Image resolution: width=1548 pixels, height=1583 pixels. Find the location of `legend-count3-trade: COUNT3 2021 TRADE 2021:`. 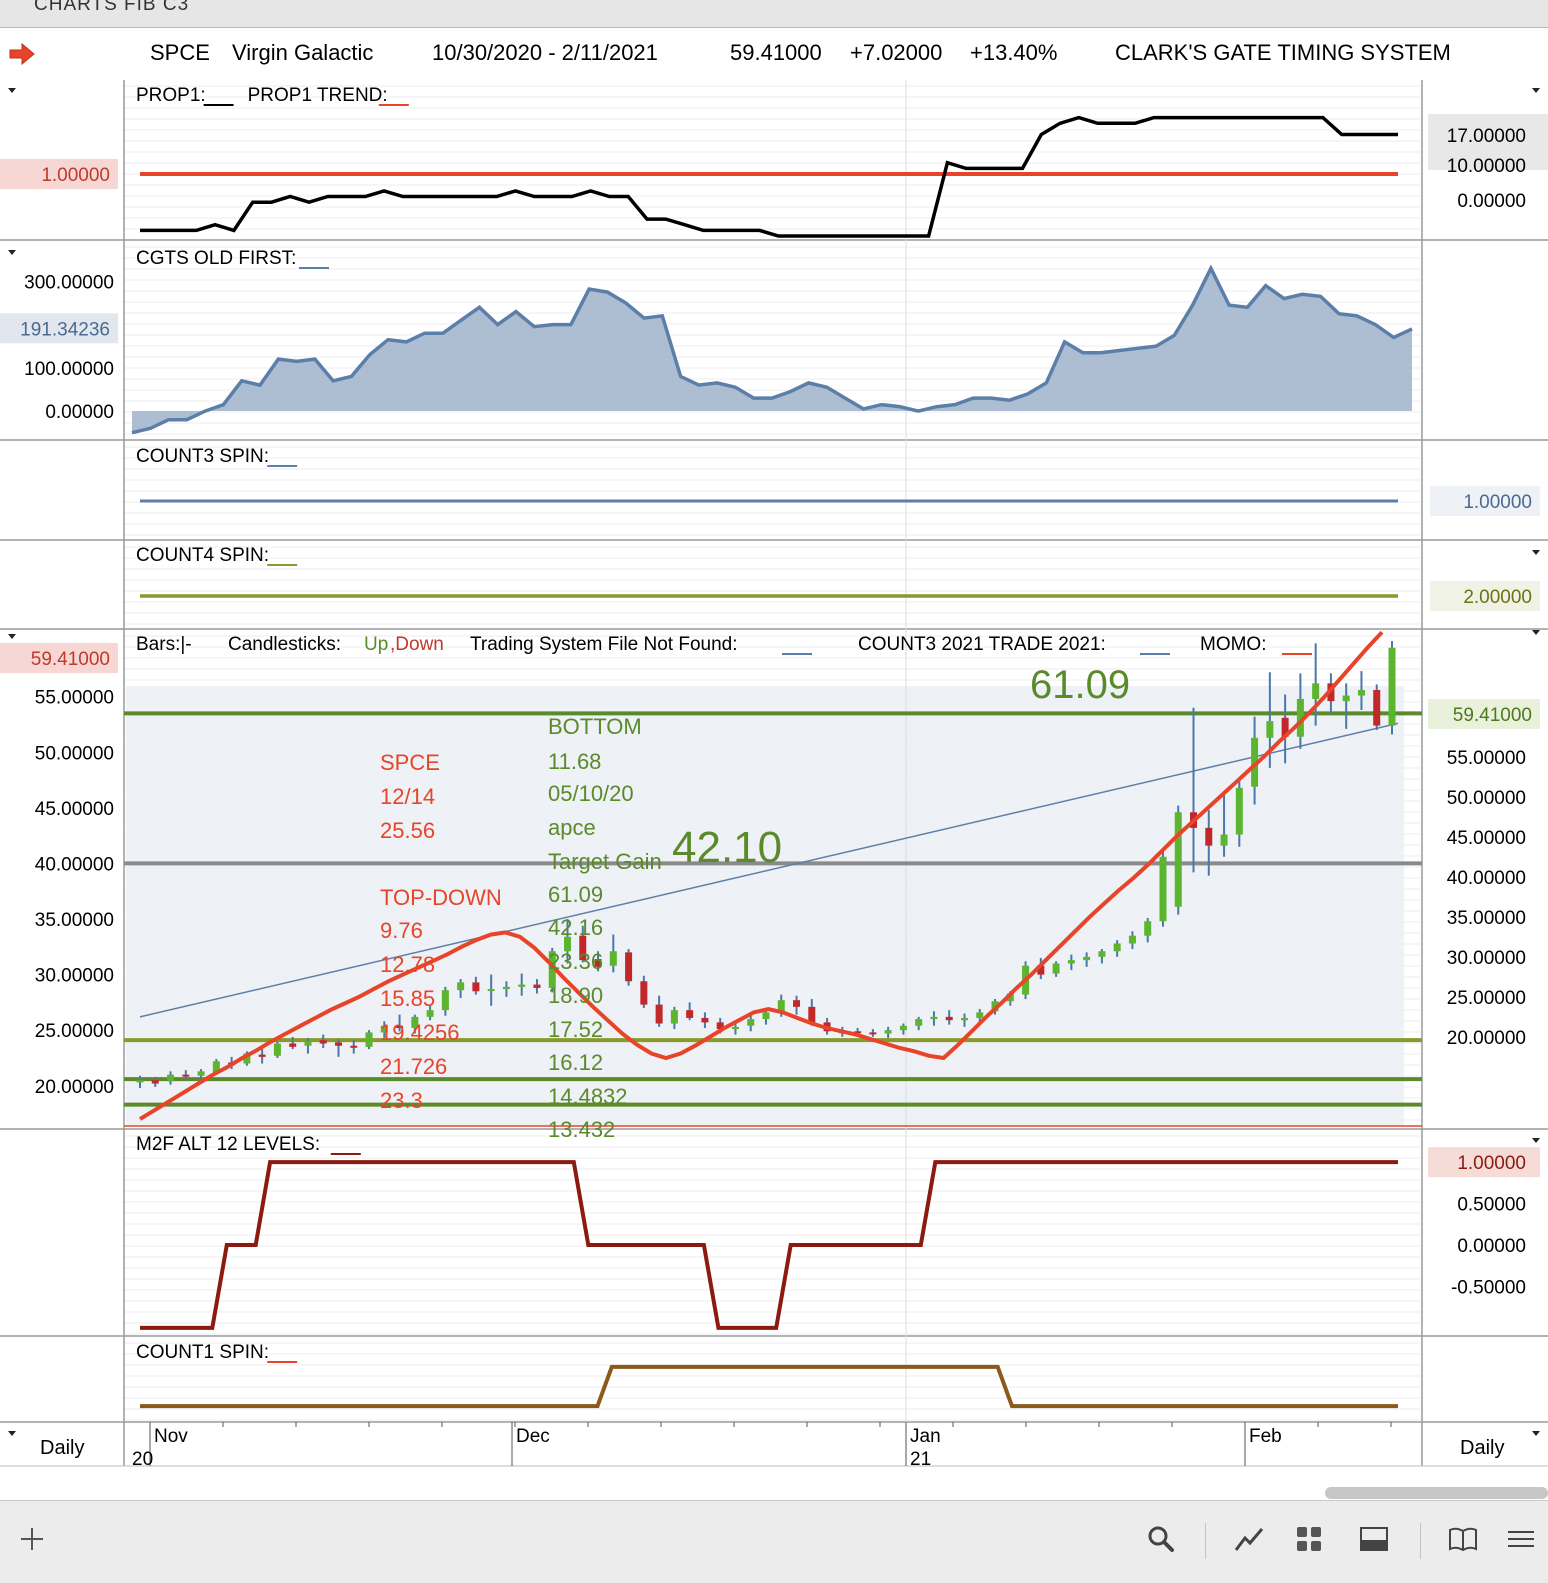

legend-count3-trade: COUNT3 2021 TRADE 2021: is located at coordinates (982, 644).